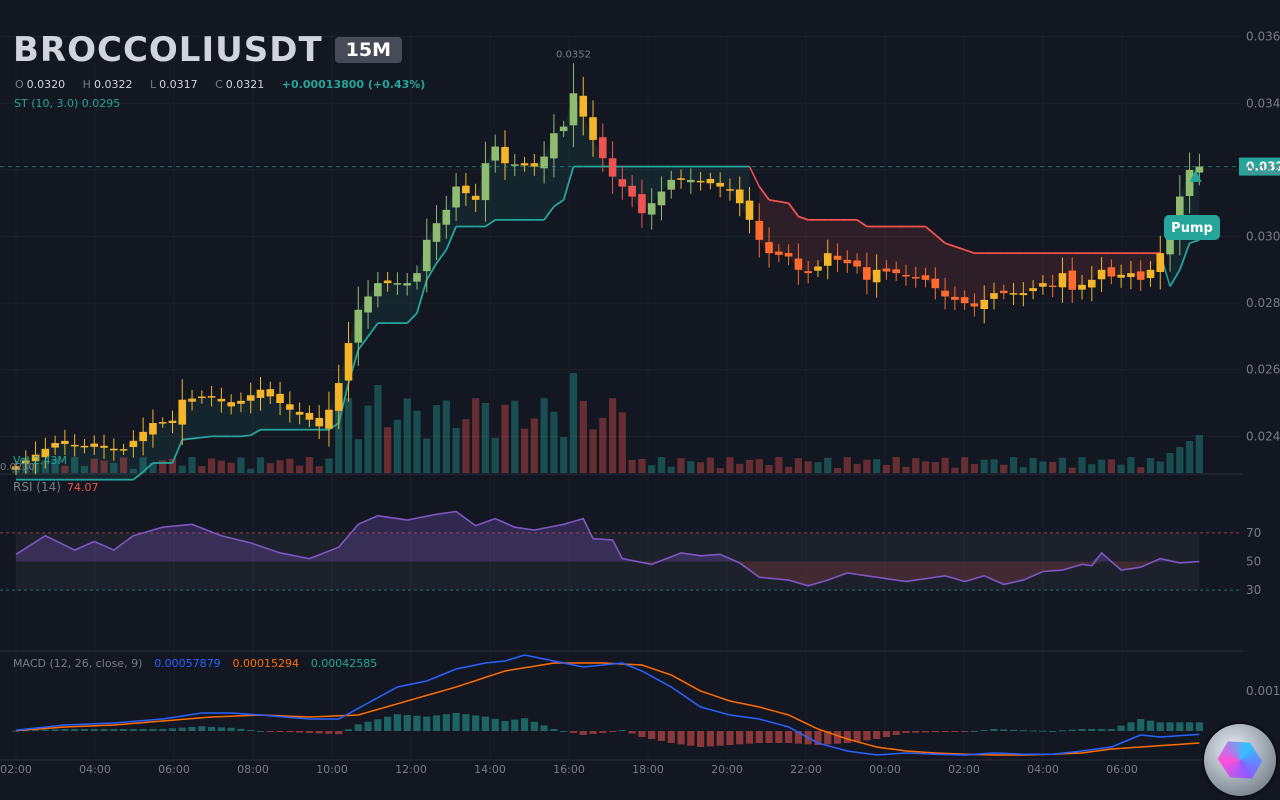 The image size is (1280, 800). I want to click on last-price-tag, so click(1259, 166).